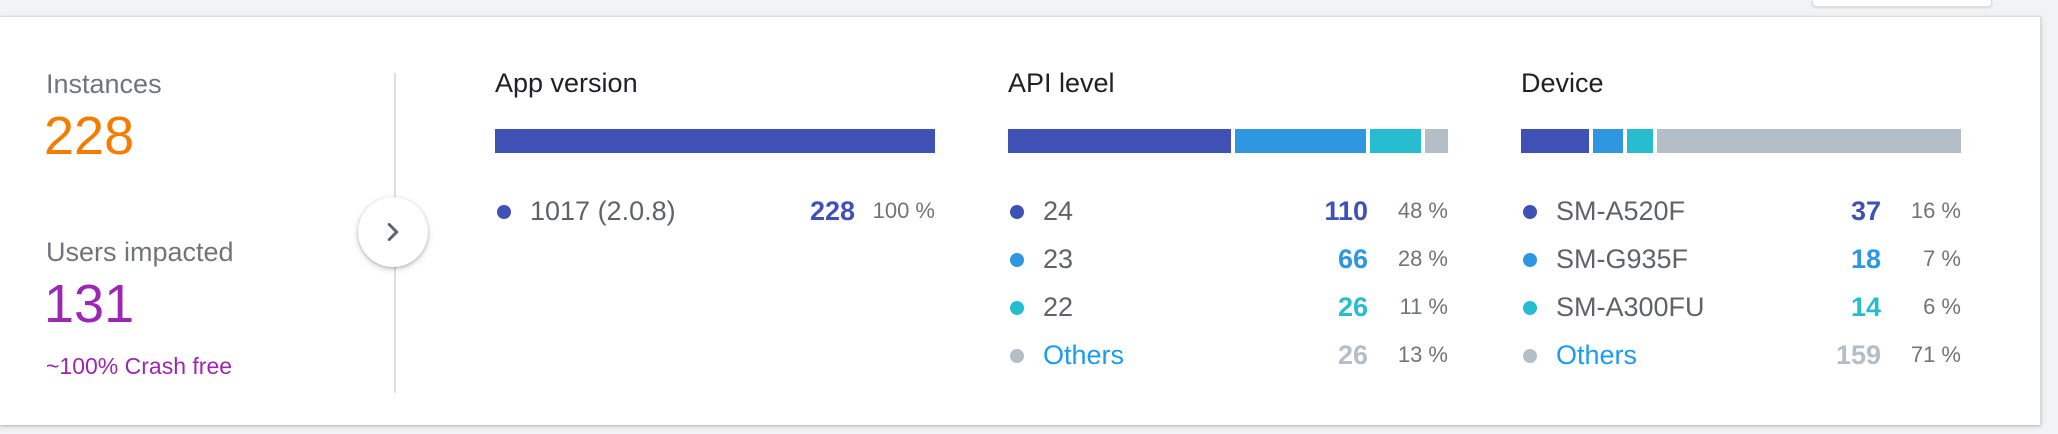 This screenshot has height=434, width=2058. I want to click on users-impacted-label: Users impacted, so click(140, 252).